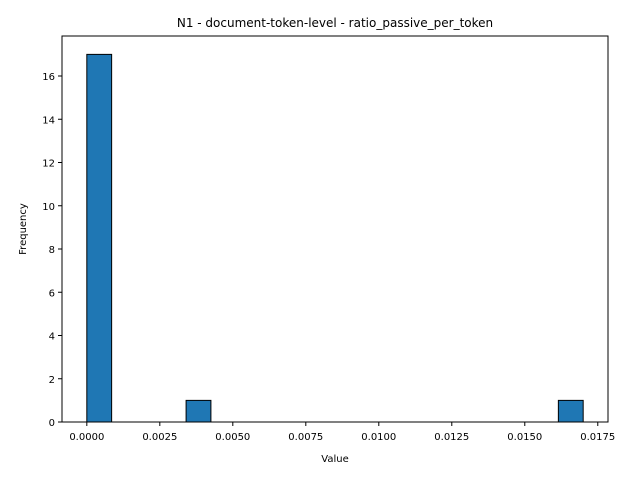 This screenshot has width=640, height=480. Describe the element at coordinates (86, 437) in the screenshot. I see `x-tick-label: 0.0000` at that location.